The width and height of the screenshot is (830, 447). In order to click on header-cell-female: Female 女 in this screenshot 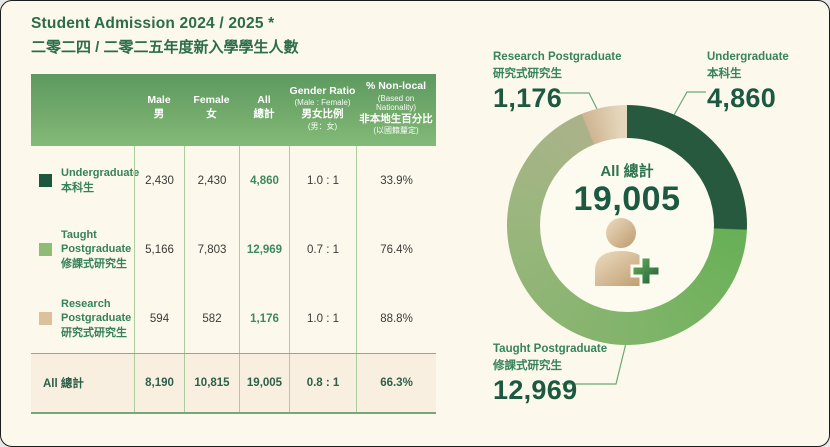, I will do `click(211, 110)`.